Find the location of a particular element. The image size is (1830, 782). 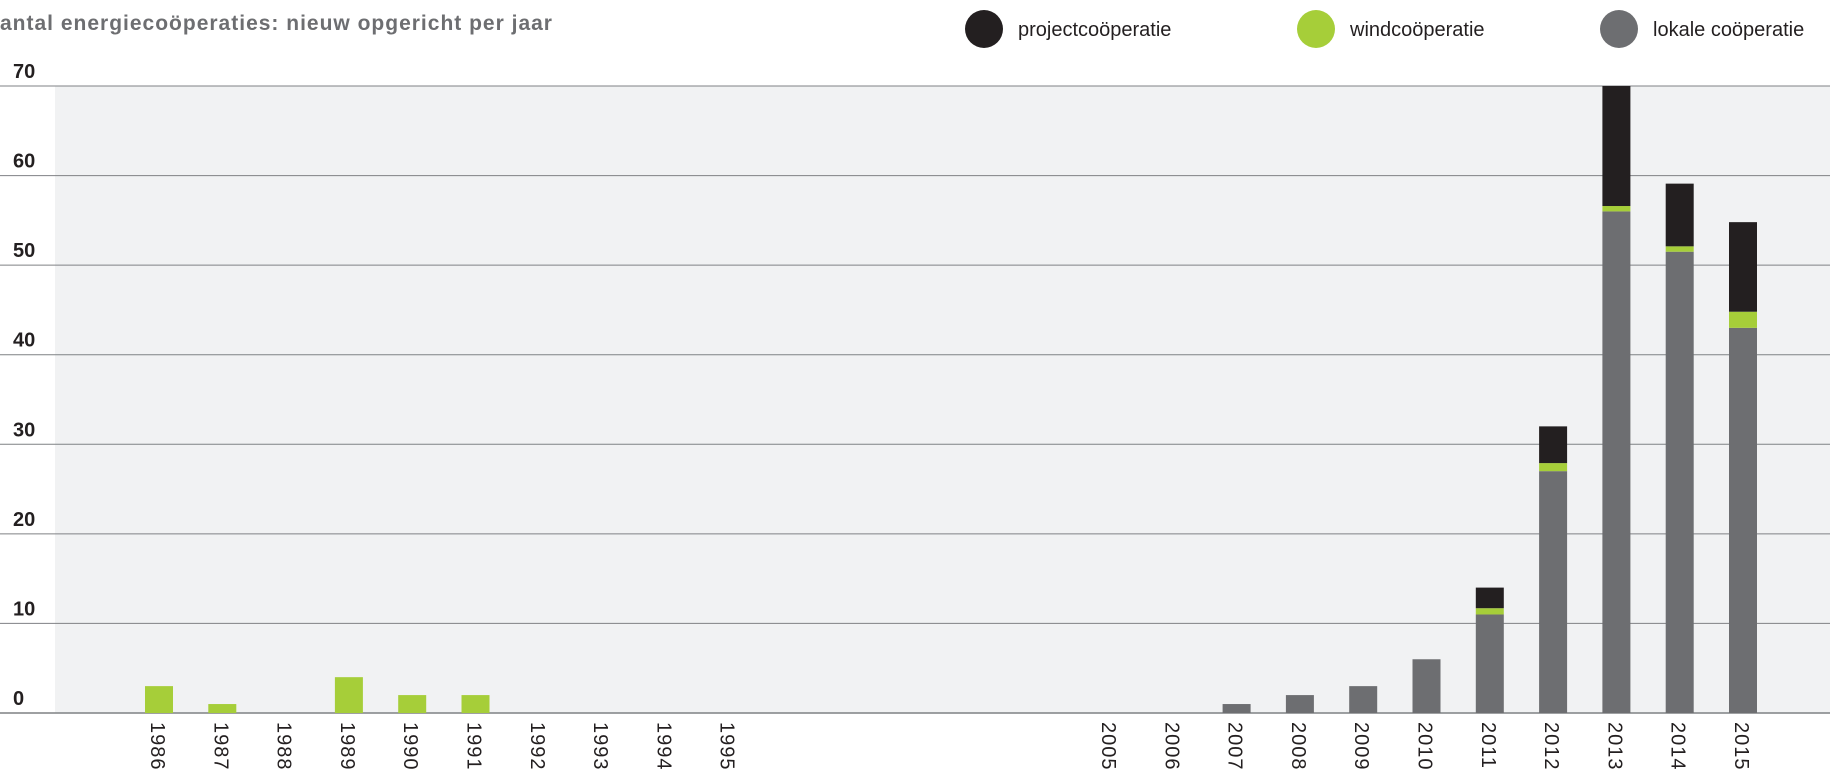

x-tick-label-1993: 1993 is located at coordinates (600, 746).